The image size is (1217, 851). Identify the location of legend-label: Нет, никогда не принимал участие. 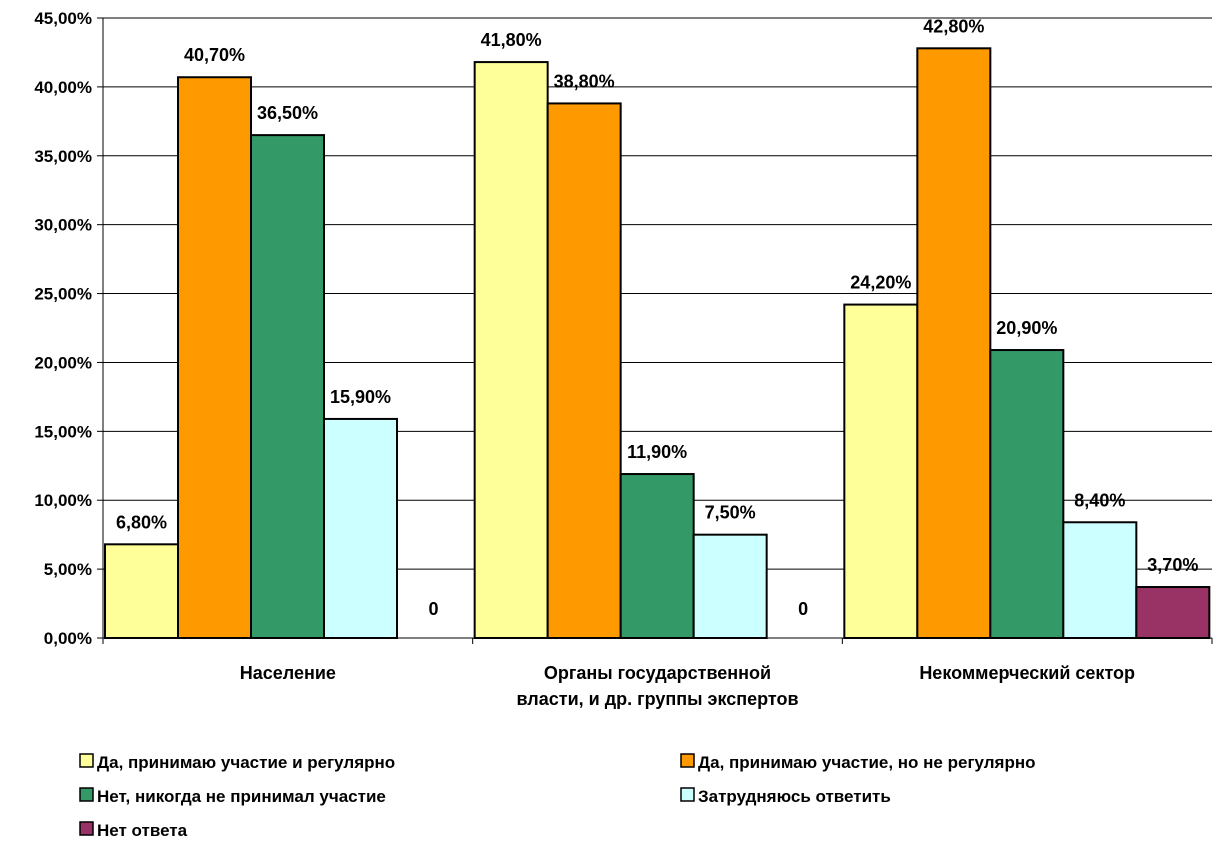
(241, 796).